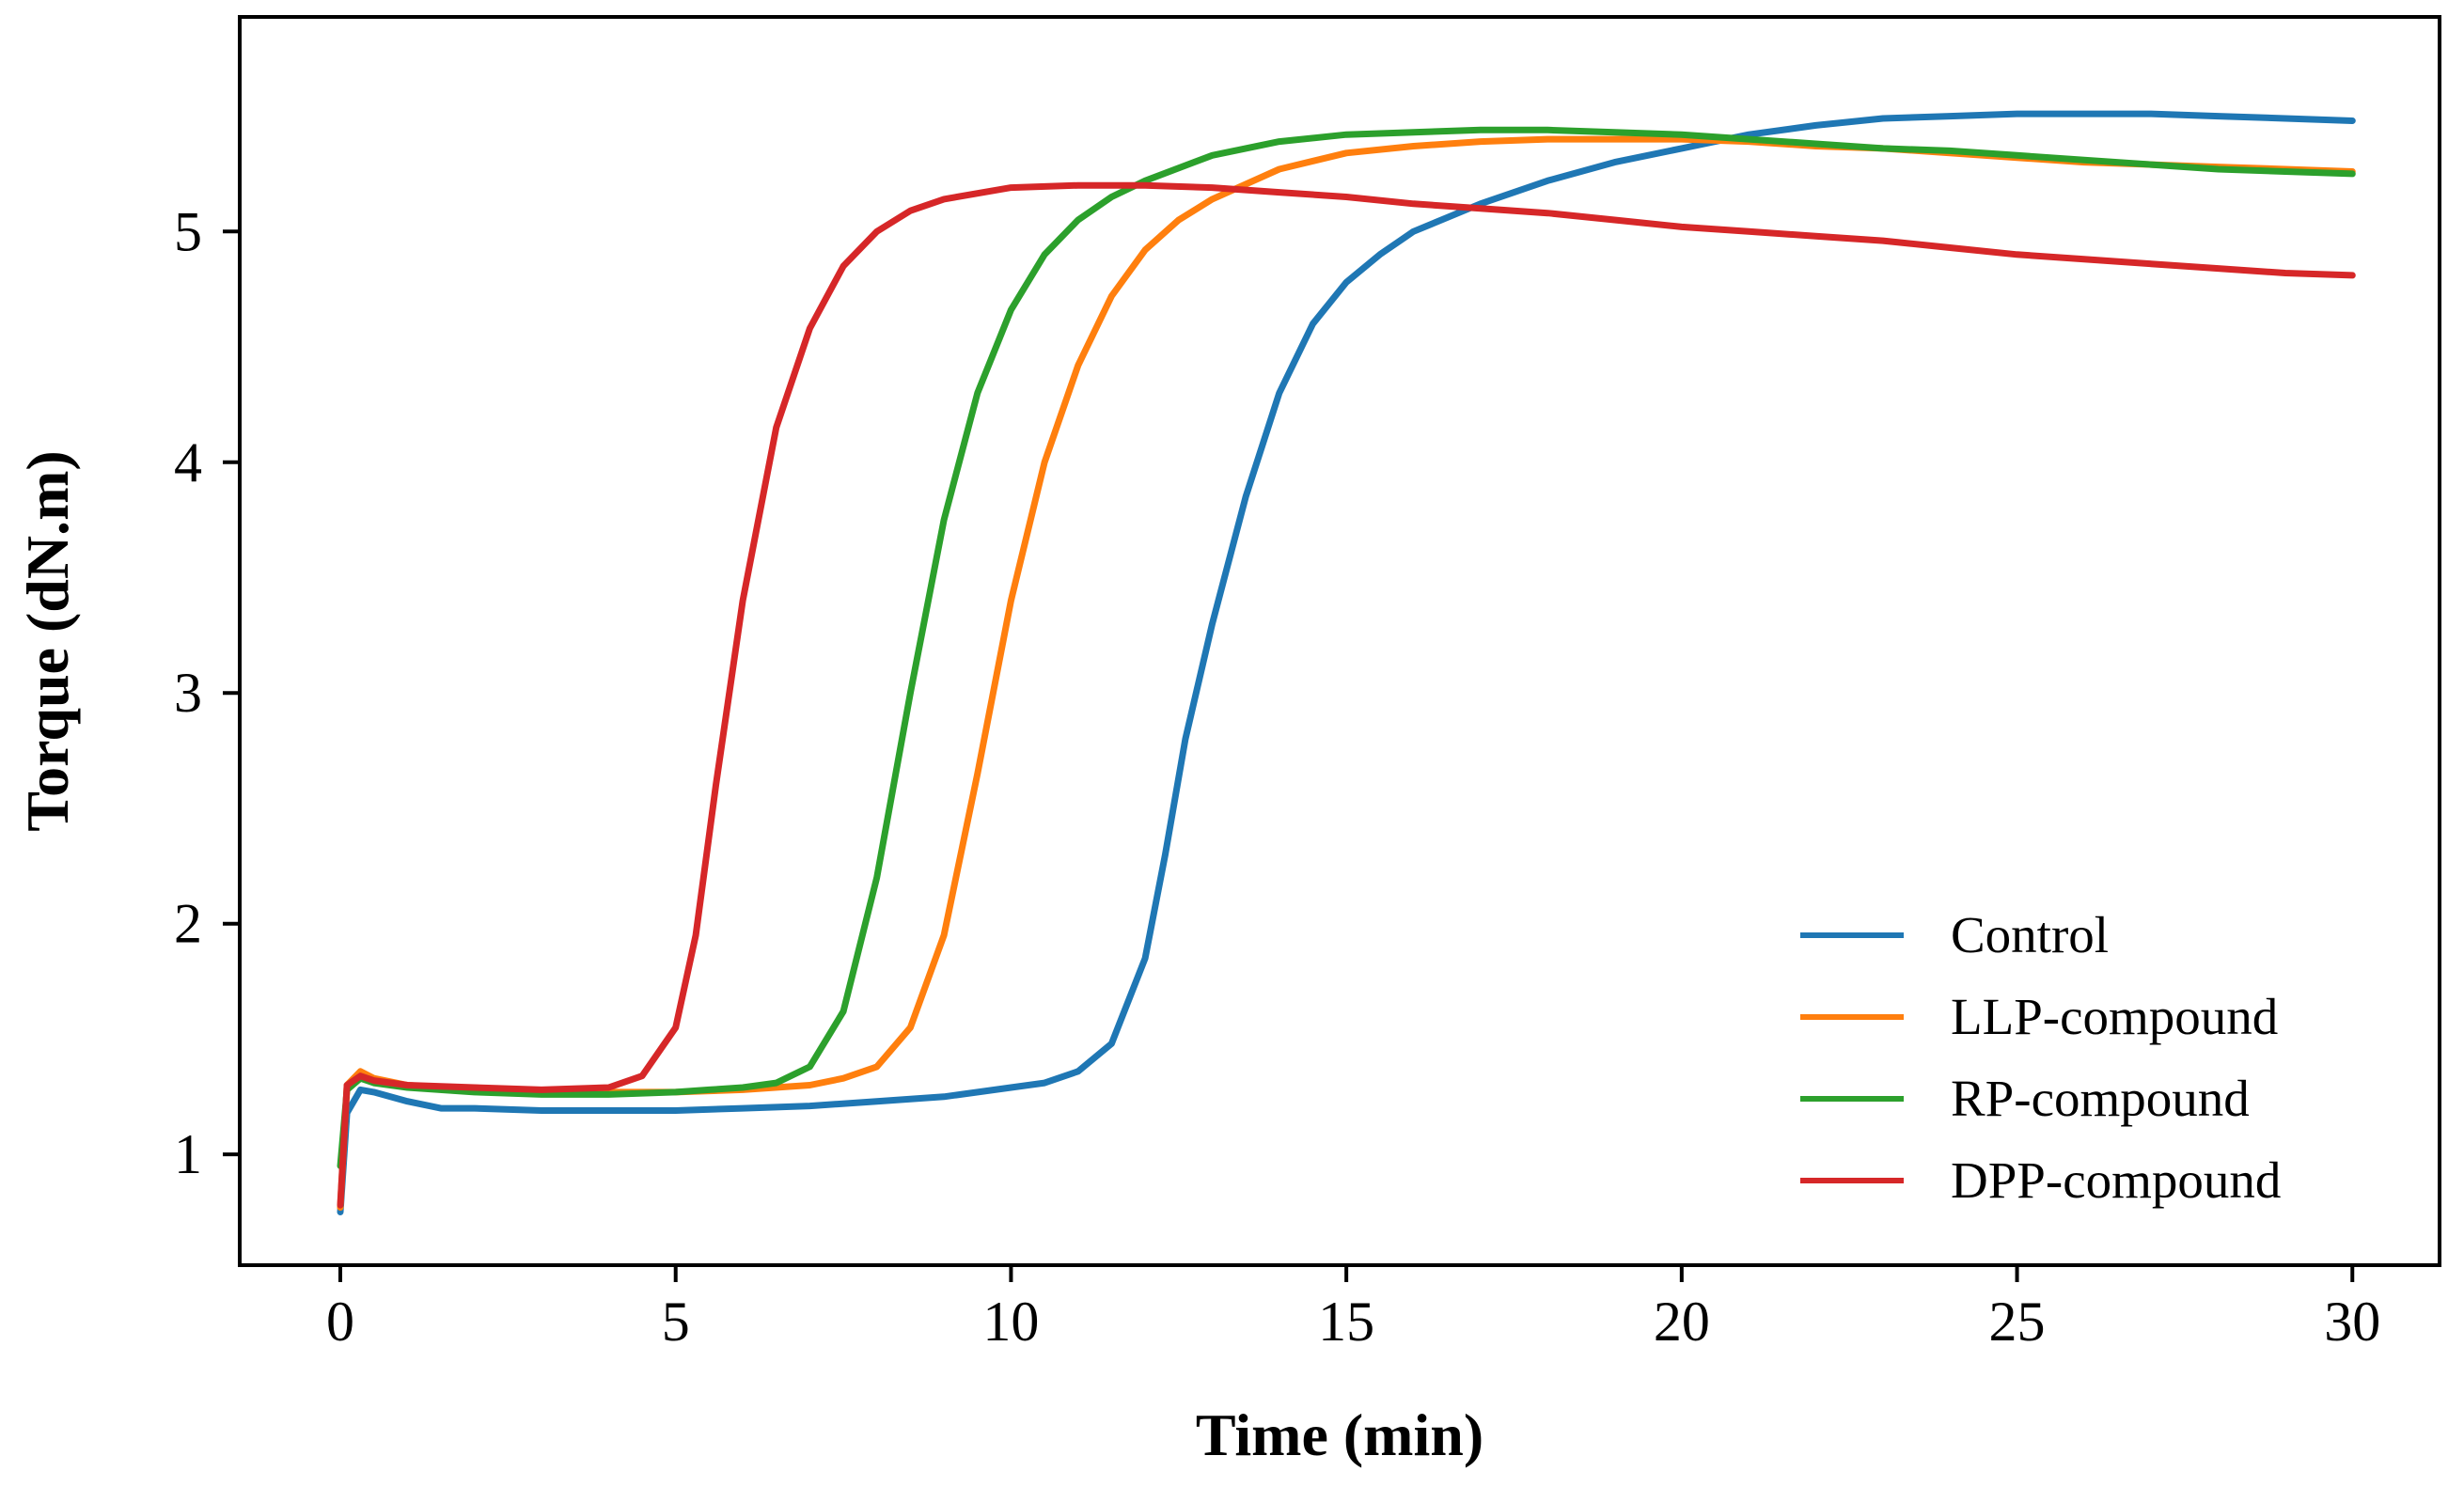 The image size is (2464, 1487). Describe the element at coordinates (676, 1322) in the screenshot. I see `x-tick-label: 5` at that location.